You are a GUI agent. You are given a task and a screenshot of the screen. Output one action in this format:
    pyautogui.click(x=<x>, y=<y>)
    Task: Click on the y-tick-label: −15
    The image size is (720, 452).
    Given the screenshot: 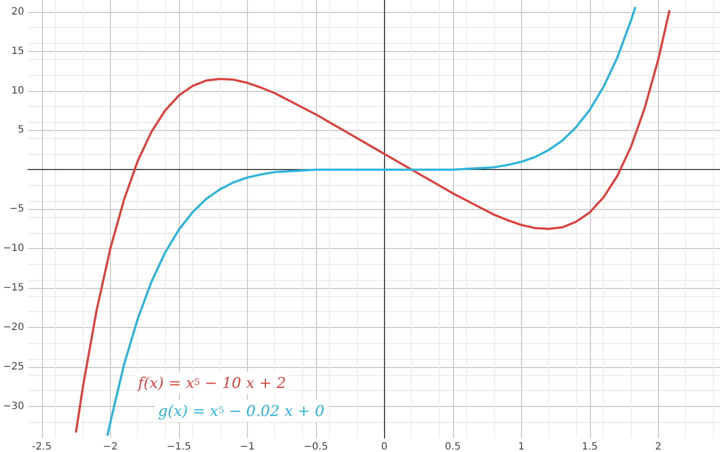 What is the action you would take?
    pyautogui.click(x=13, y=288)
    